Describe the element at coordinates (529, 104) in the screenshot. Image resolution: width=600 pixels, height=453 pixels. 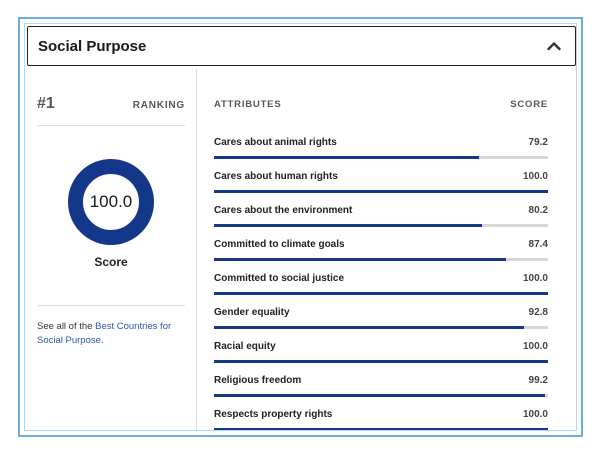
I see `score-header-label: SCORE` at that location.